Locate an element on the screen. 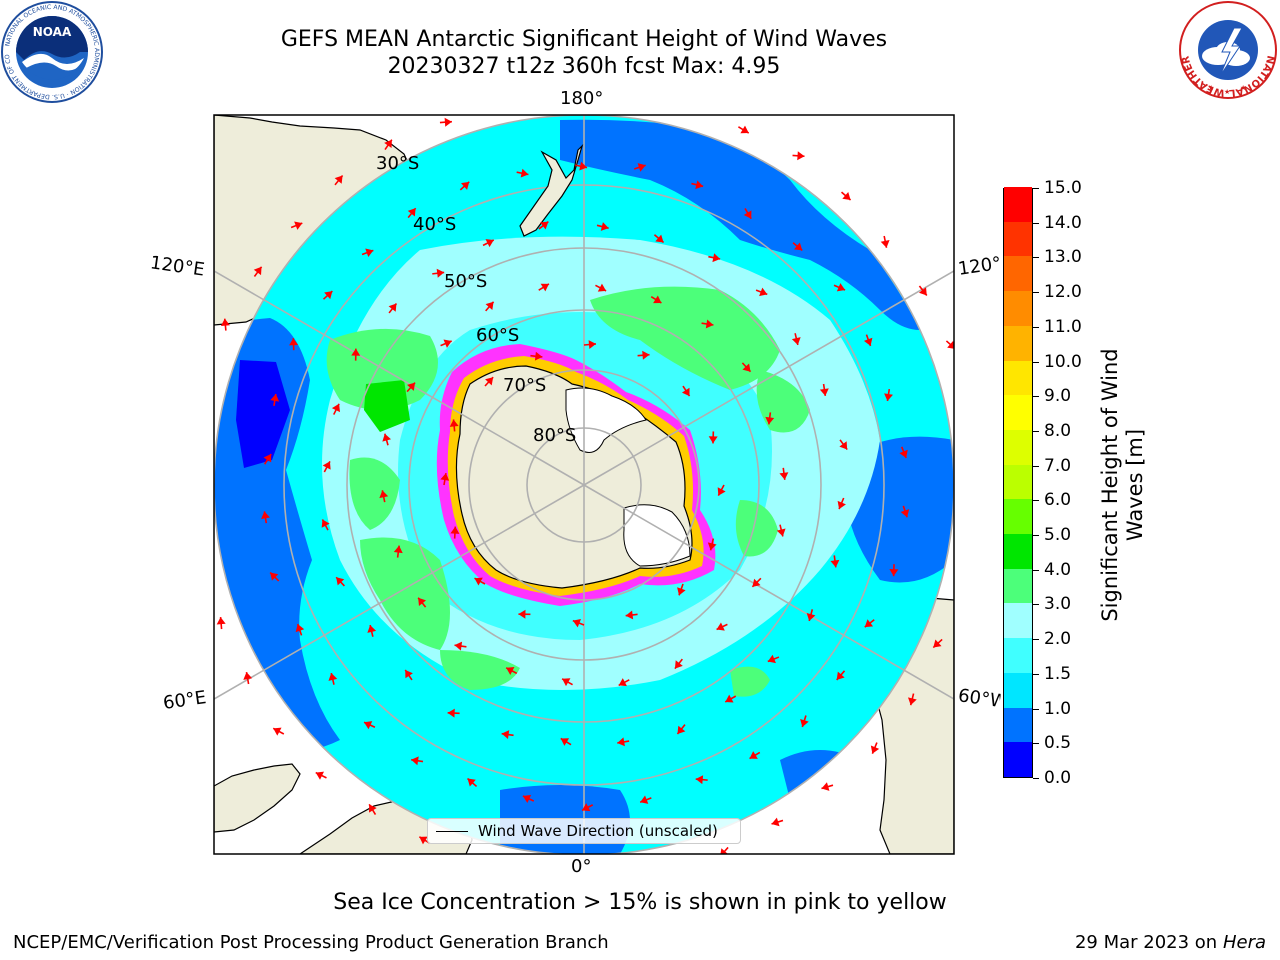 Image resolution: width=1280 pixels, height=960 pixels. colorbar-title: Significant Height of Wind Waves [m] is located at coordinates (1128, 485).